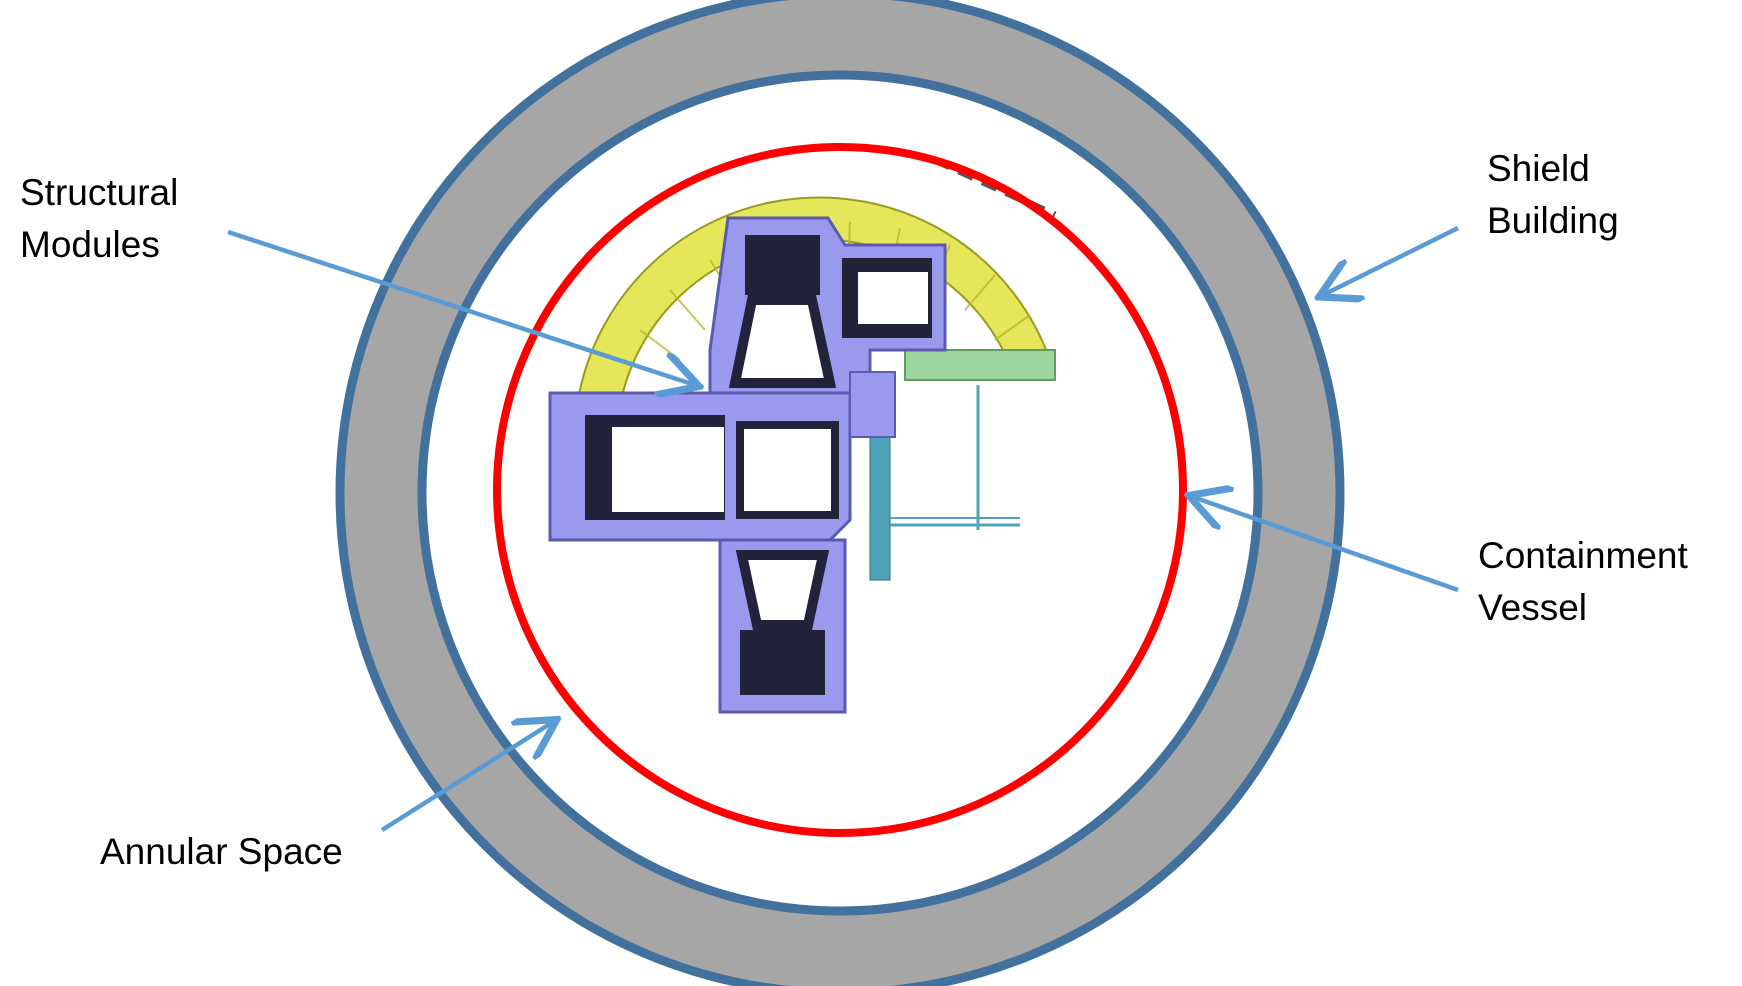 The width and height of the screenshot is (1742, 986). Describe the element at coordinates (99, 192) in the screenshot. I see `label-structural-modules-line-1: Structural` at that location.